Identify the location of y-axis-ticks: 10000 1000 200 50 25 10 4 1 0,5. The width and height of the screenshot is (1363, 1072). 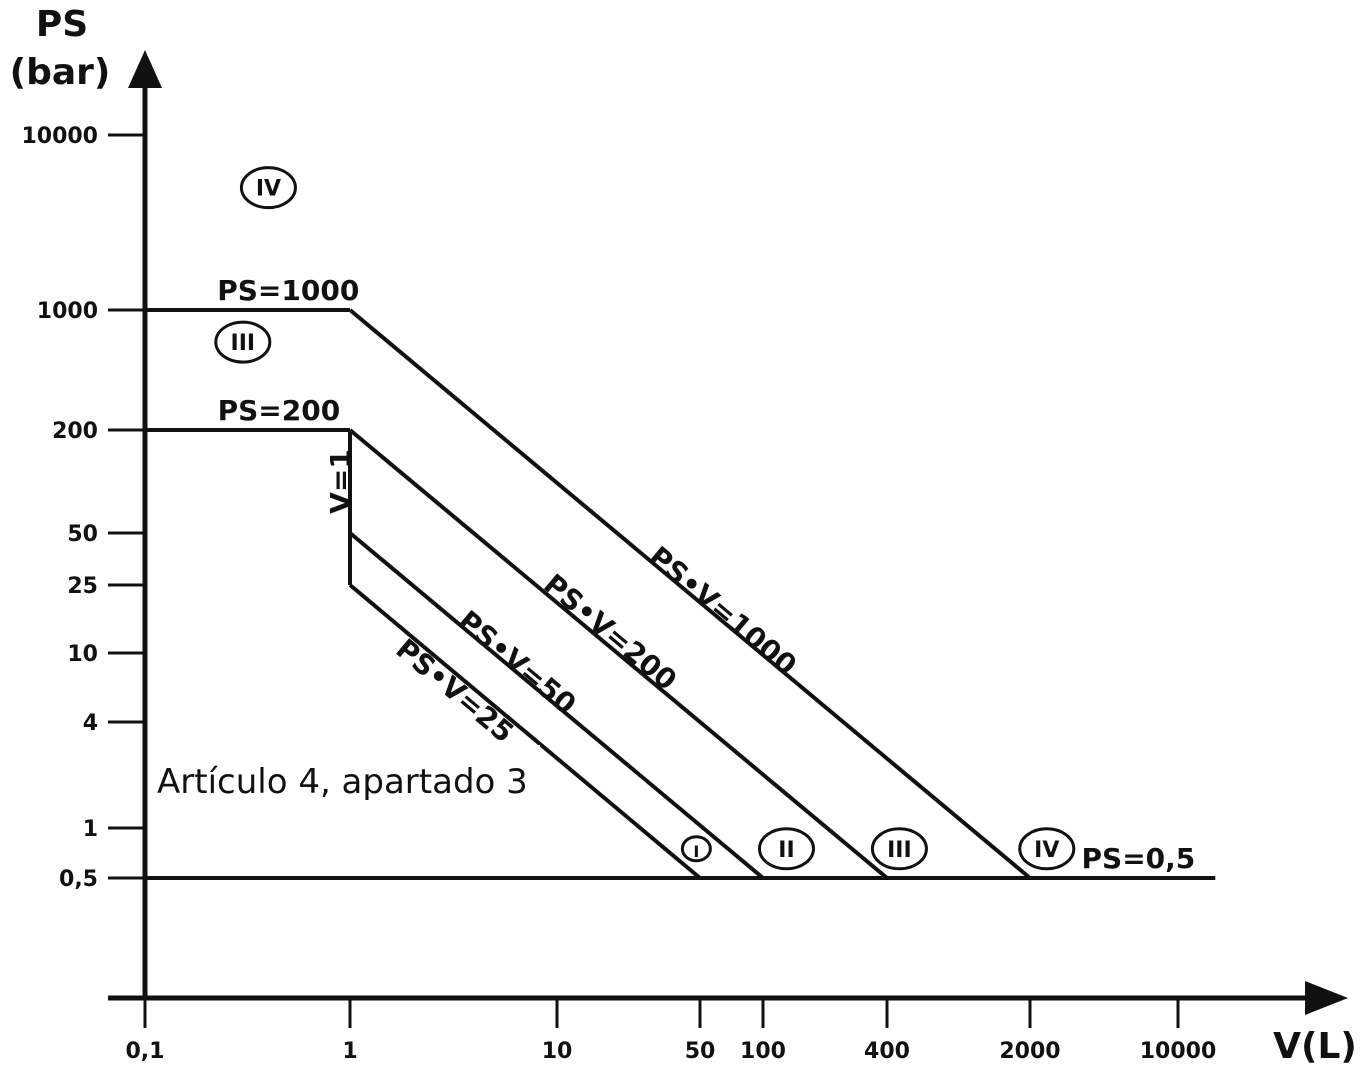
(83, 508).